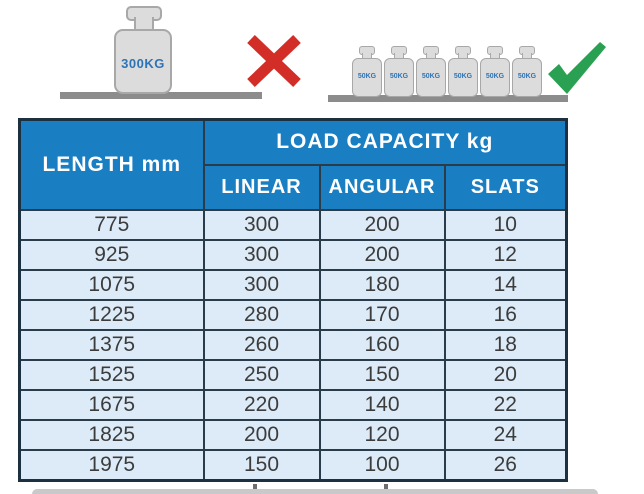 This screenshot has width=644, height=494. What do you see at coordinates (382, 405) in the screenshot?
I see `table-cell: 140` at bounding box center [382, 405].